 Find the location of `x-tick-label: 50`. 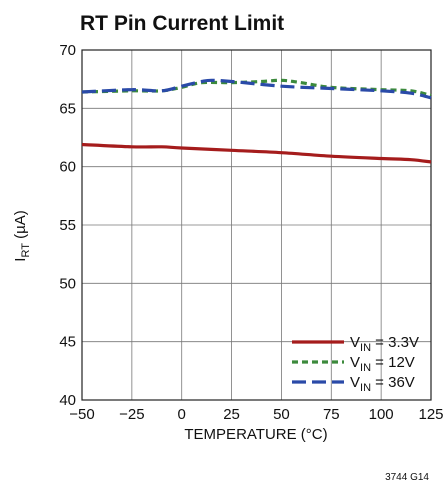

x-tick-label: 50 is located at coordinates (281, 414).